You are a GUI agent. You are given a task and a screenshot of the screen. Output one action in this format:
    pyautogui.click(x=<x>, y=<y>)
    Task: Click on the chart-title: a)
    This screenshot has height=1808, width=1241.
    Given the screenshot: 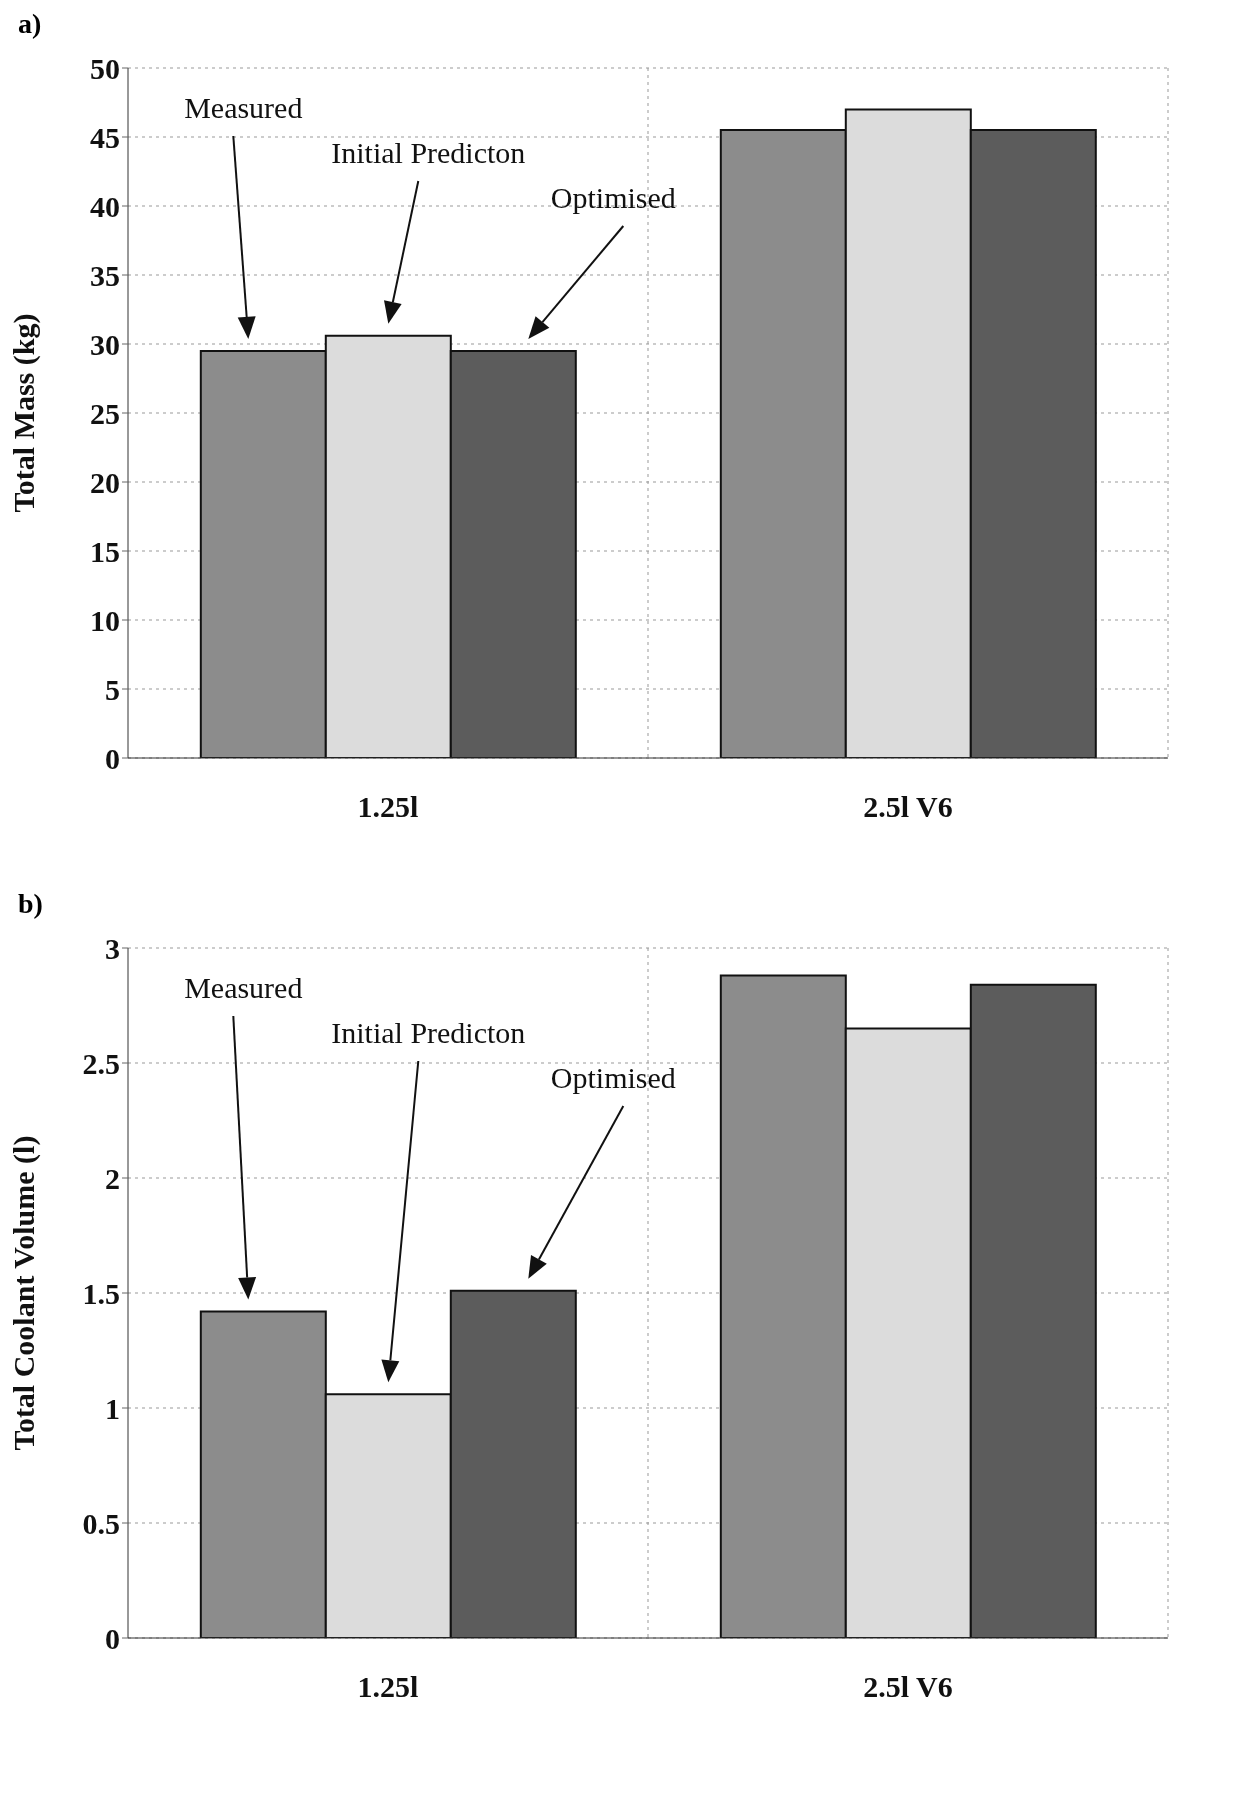 What is the action you would take?
    pyautogui.click(x=30, y=24)
    